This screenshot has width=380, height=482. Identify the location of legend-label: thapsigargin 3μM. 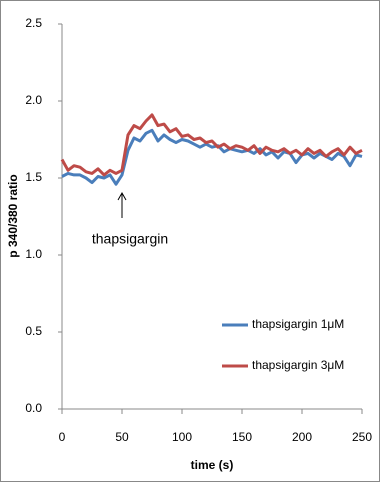
(298, 365).